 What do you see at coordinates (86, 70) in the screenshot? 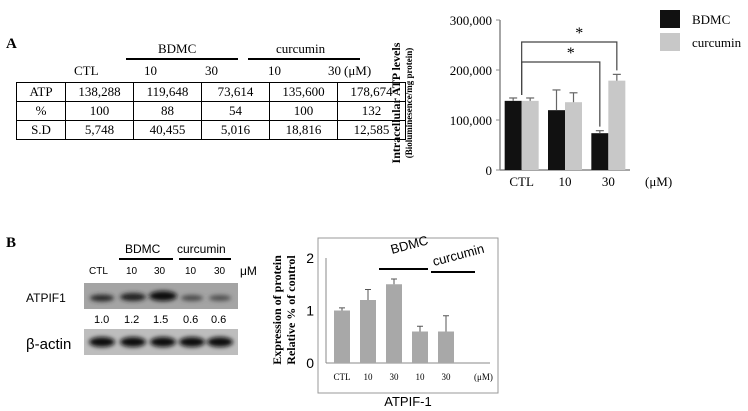
I see `table-col-ctl: CTL` at bounding box center [86, 70].